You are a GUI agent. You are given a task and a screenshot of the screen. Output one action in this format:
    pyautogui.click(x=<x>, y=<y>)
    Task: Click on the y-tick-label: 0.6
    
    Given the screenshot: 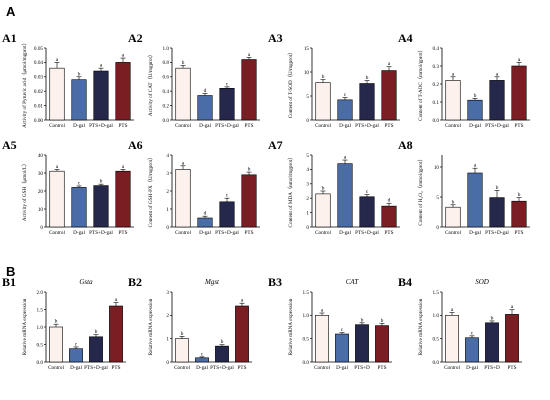 What is the action you would take?
    pyautogui.click(x=166, y=78)
    